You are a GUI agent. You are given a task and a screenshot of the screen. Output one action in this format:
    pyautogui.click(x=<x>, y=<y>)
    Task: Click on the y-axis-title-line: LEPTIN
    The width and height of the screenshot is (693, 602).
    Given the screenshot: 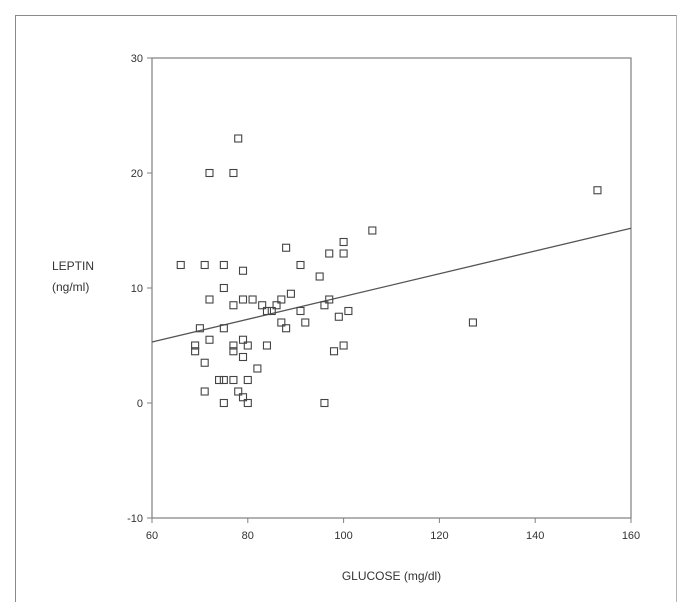 What is the action you would take?
    pyautogui.click(x=73, y=266)
    